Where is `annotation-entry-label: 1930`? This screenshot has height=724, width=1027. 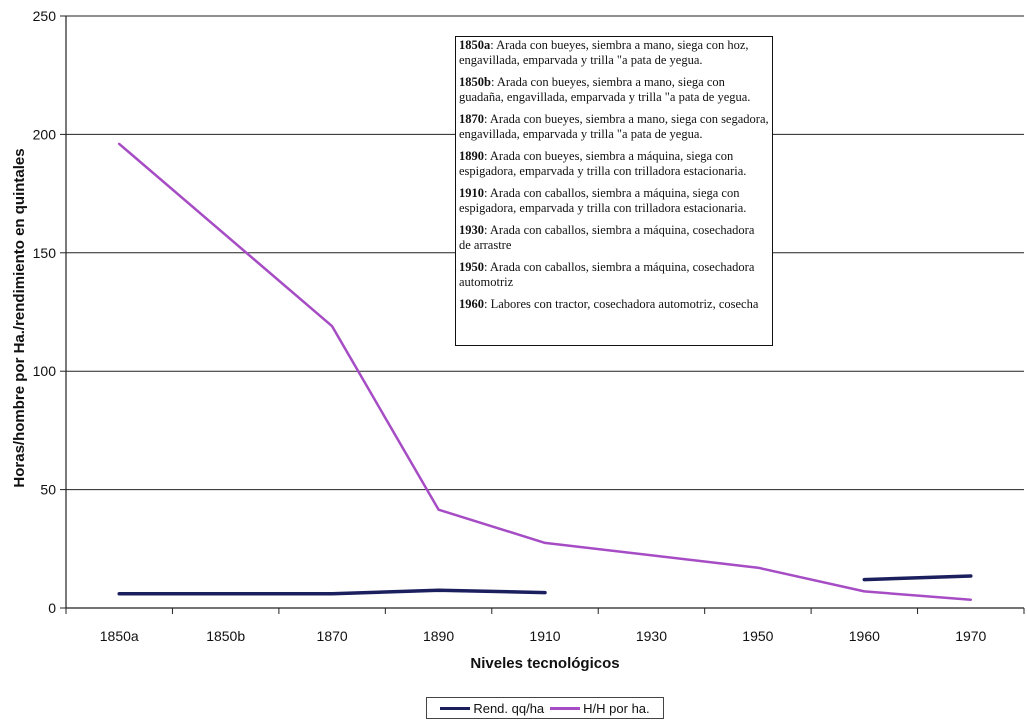 annotation-entry-label: 1930 is located at coordinates (471, 230).